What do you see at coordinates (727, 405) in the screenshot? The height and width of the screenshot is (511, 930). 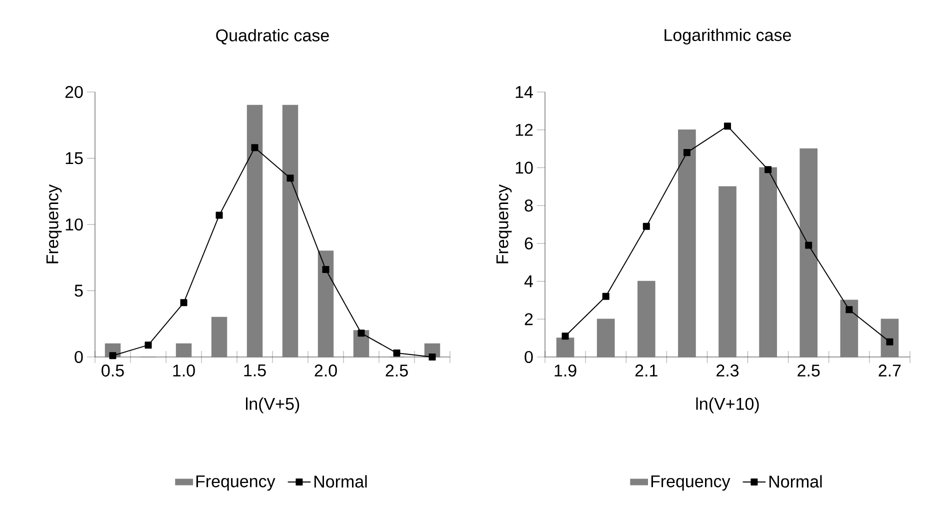 I see `x-axis-title: ln(V+10)` at bounding box center [727, 405].